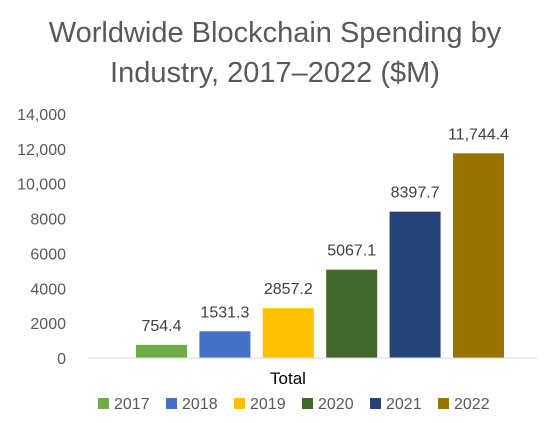  Describe the element at coordinates (200, 404) in the screenshot. I see `legend-label-2018: 2018` at that location.